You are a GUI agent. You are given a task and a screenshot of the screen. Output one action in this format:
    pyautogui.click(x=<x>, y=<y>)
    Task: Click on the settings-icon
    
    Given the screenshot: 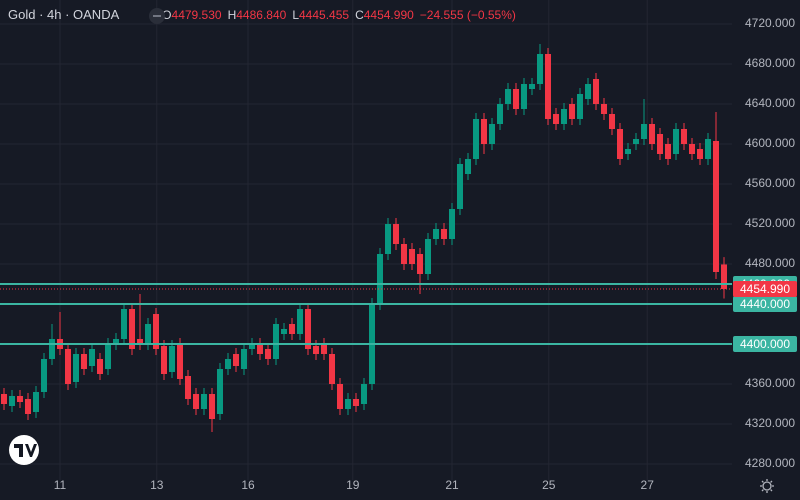 What is the action you would take?
    pyautogui.click(x=767, y=486)
    